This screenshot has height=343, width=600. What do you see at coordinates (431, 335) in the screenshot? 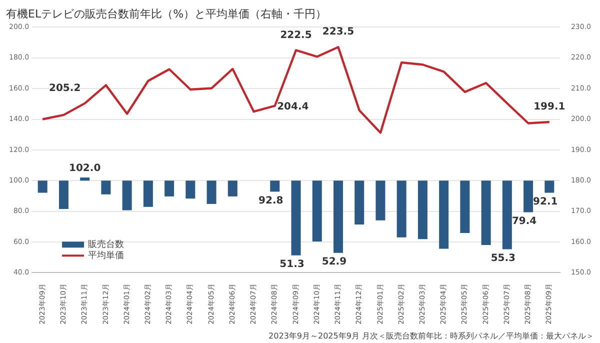
I see `text: 2023年9月～2025年9月 月次＜販売台数前年比：時系列パネル／平均単価：最大パネル＞` at bounding box center [431, 335].